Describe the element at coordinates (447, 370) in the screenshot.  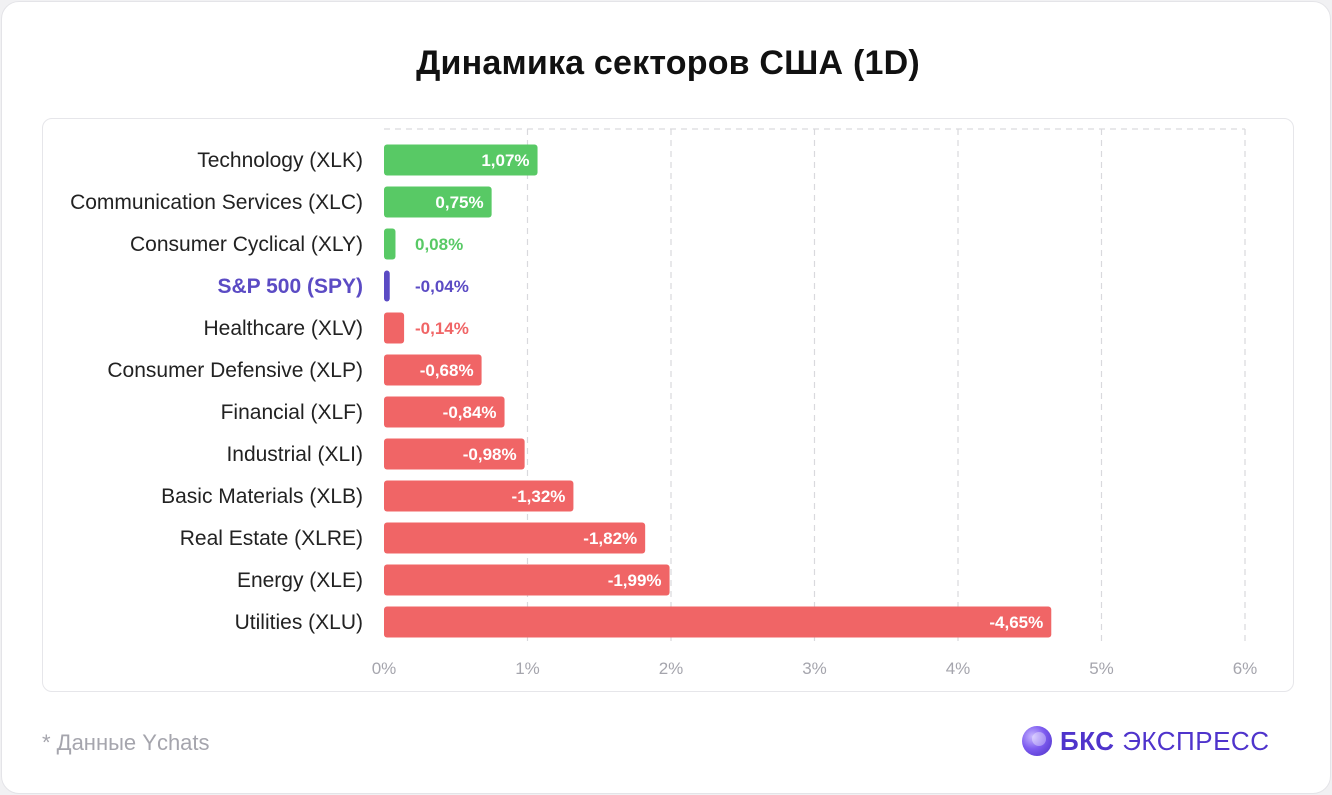
I see `data-label: -0,68%` at that location.